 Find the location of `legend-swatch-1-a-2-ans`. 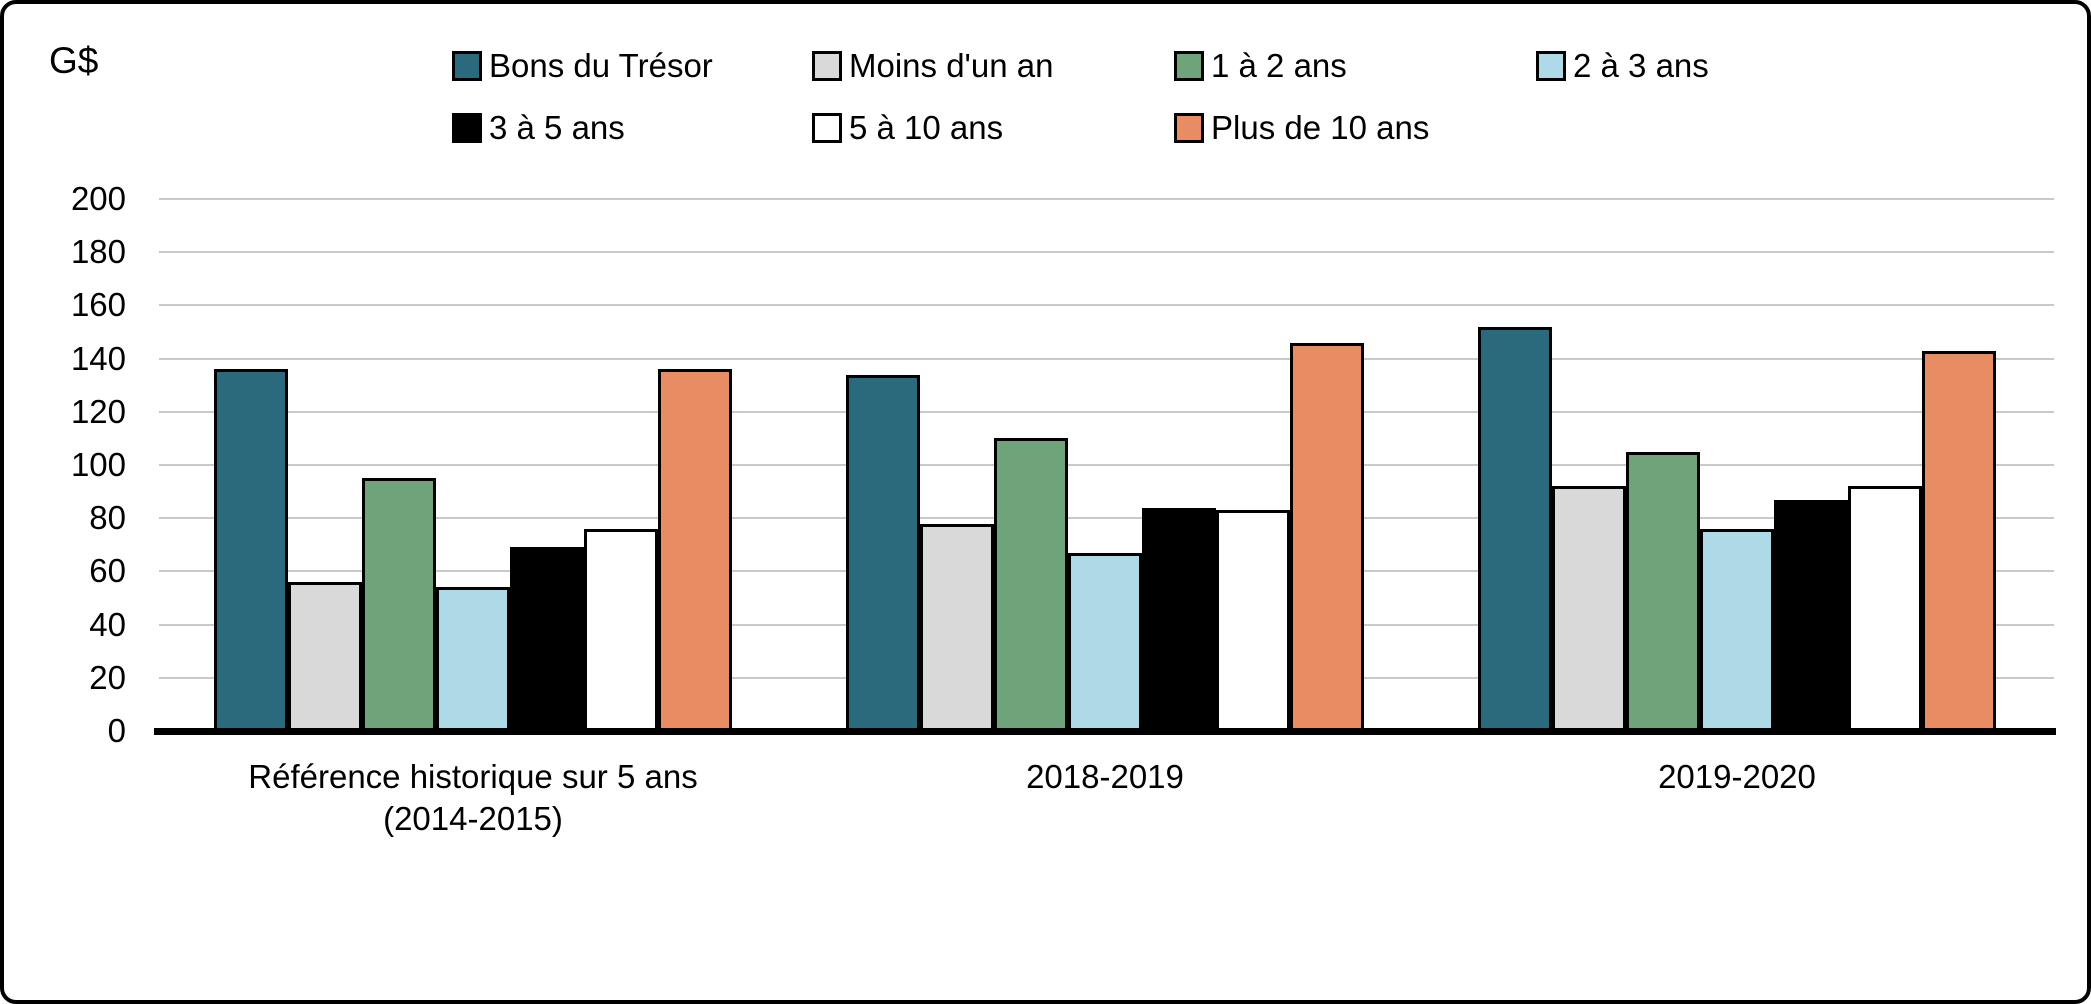

legend-swatch-1-a-2-ans is located at coordinates (1189, 66).